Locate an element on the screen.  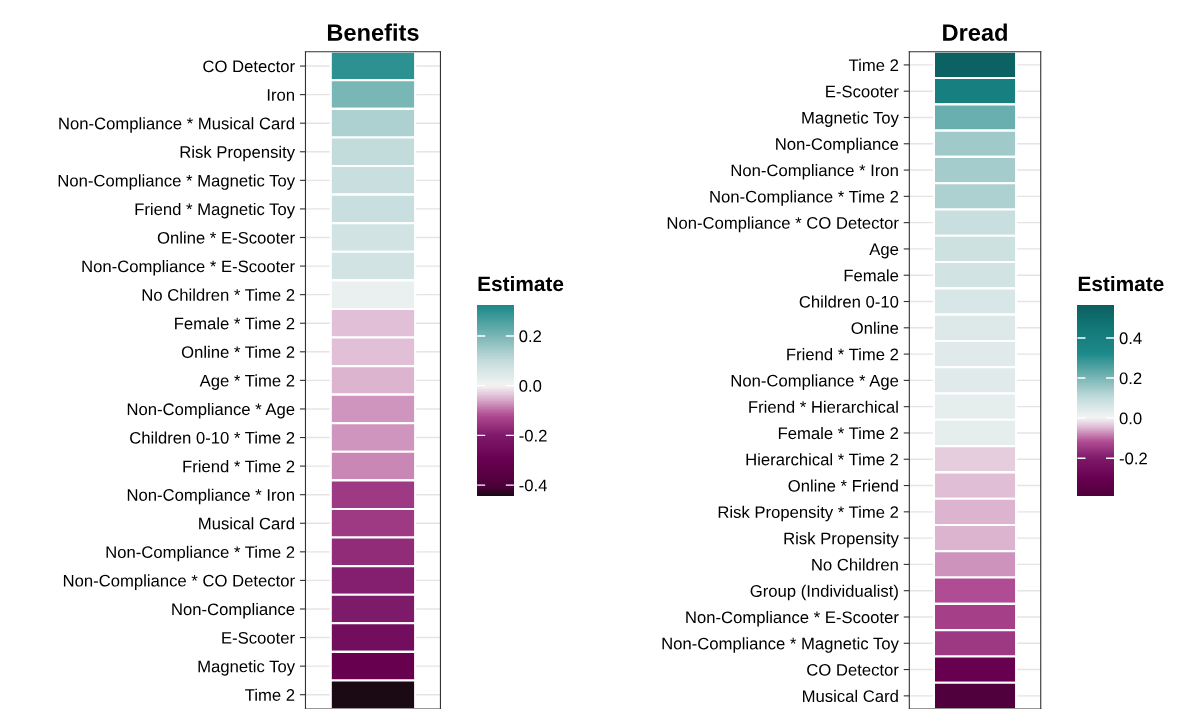
y-tick-label: Online * Friend is located at coordinates (843, 485).